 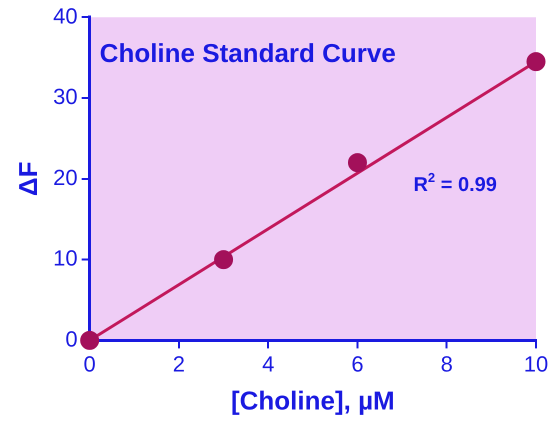 What do you see at coordinates (248, 53) in the screenshot?
I see `text: Choline Standard Curve` at bounding box center [248, 53].